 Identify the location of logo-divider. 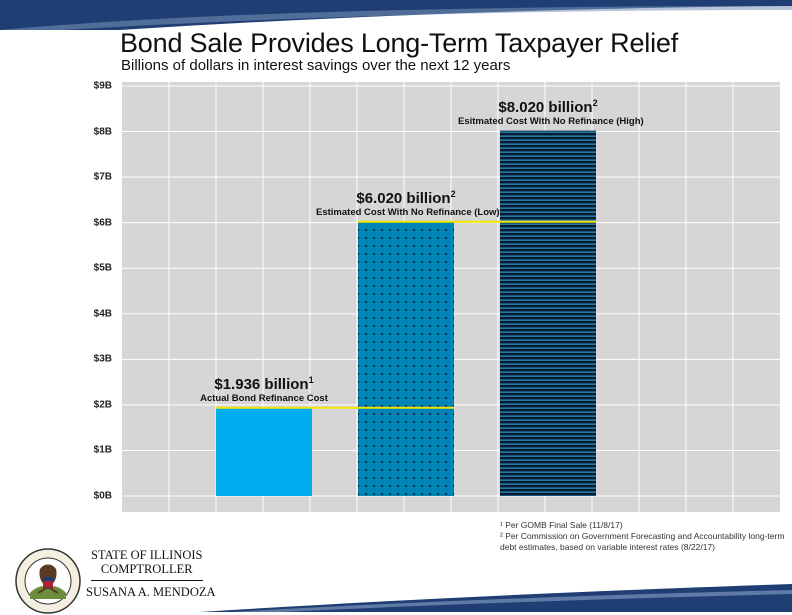
(147, 580).